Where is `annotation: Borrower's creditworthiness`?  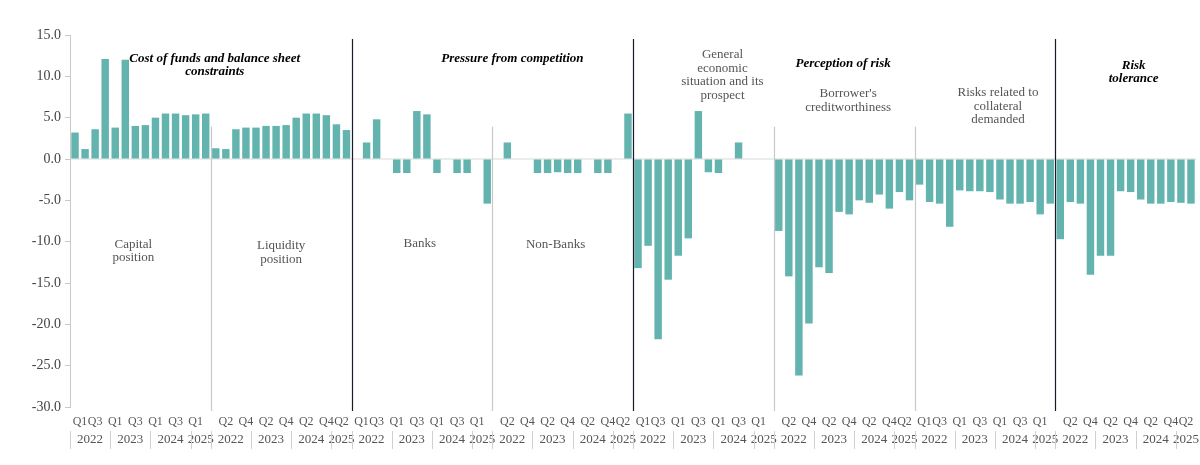
annotation: Borrower's creditworthiness is located at coordinates (848, 99).